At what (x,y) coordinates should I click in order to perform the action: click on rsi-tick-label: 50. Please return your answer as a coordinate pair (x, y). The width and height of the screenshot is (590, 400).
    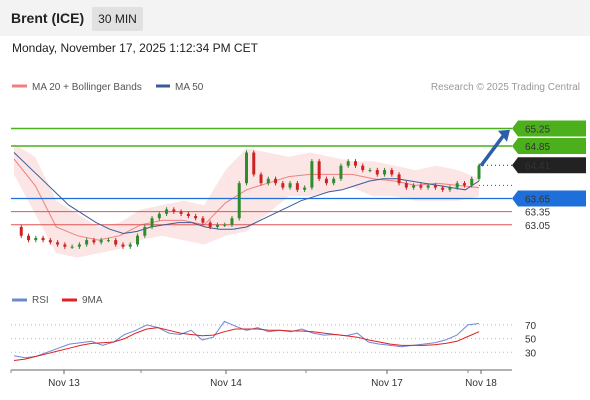
    Looking at the image, I should click on (531, 340).